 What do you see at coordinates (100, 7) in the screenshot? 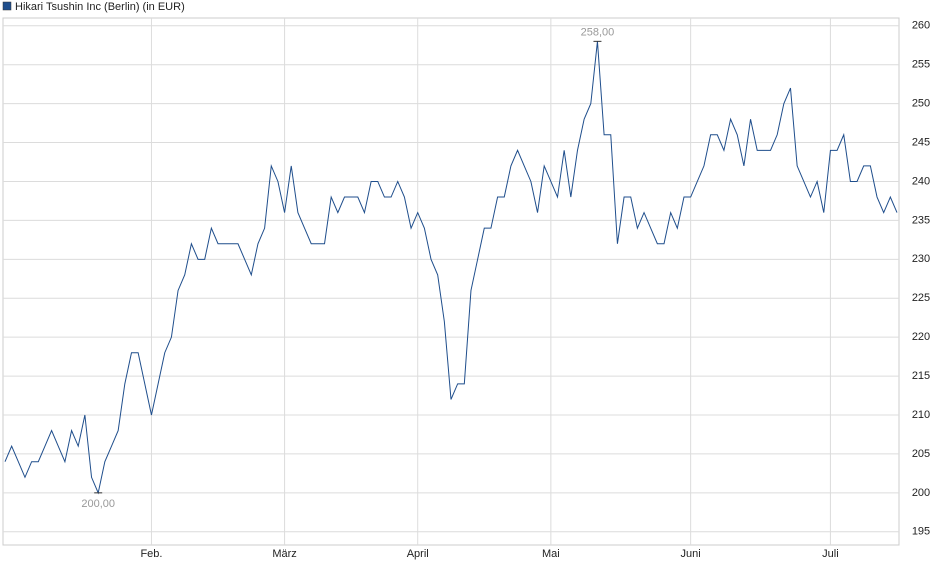
I see `legend-label: Hikari Tsushin Inc (Berlin) (in EUR)` at bounding box center [100, 7].